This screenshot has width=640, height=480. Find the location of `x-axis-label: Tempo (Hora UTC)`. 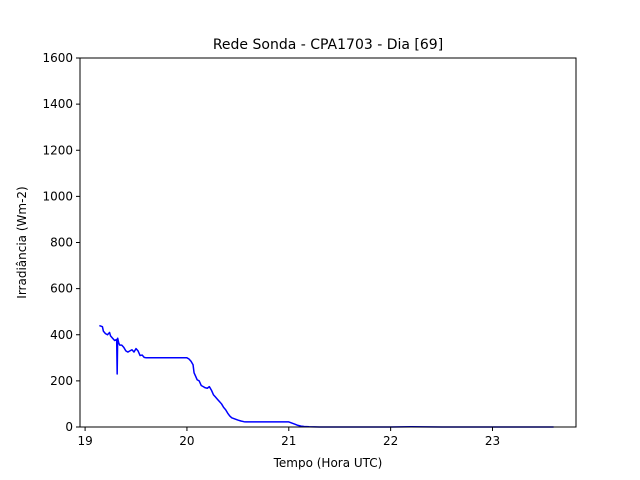

x-axis-label: Tempo (Hora UTC) is located at coordinates (328, 463).